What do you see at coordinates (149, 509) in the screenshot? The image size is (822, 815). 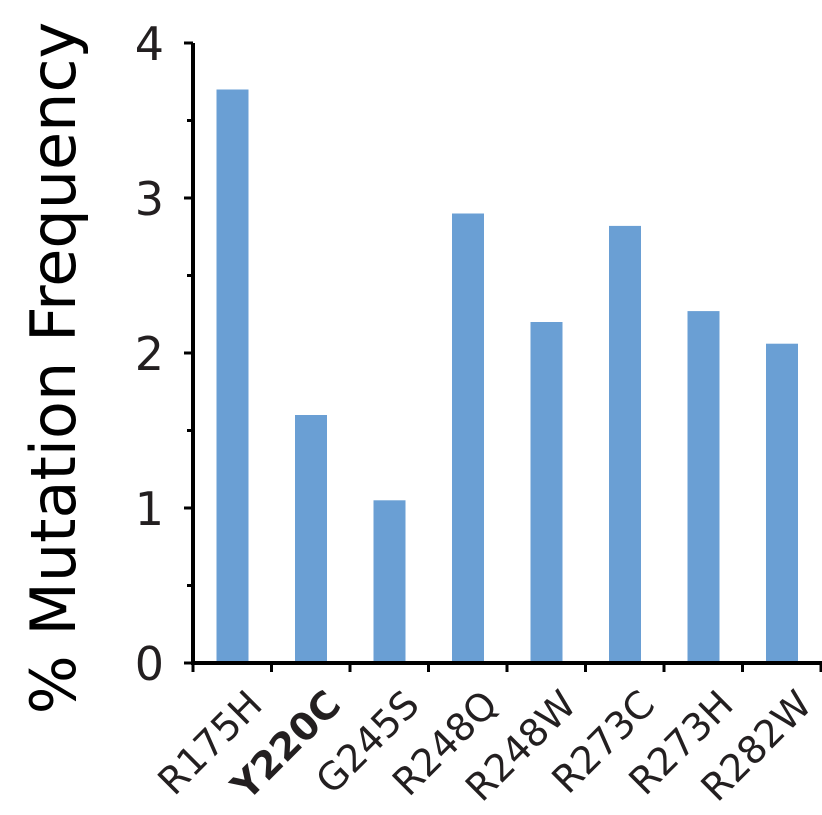 I see `y-tick-label: 1` at bounding box center [149, 509].